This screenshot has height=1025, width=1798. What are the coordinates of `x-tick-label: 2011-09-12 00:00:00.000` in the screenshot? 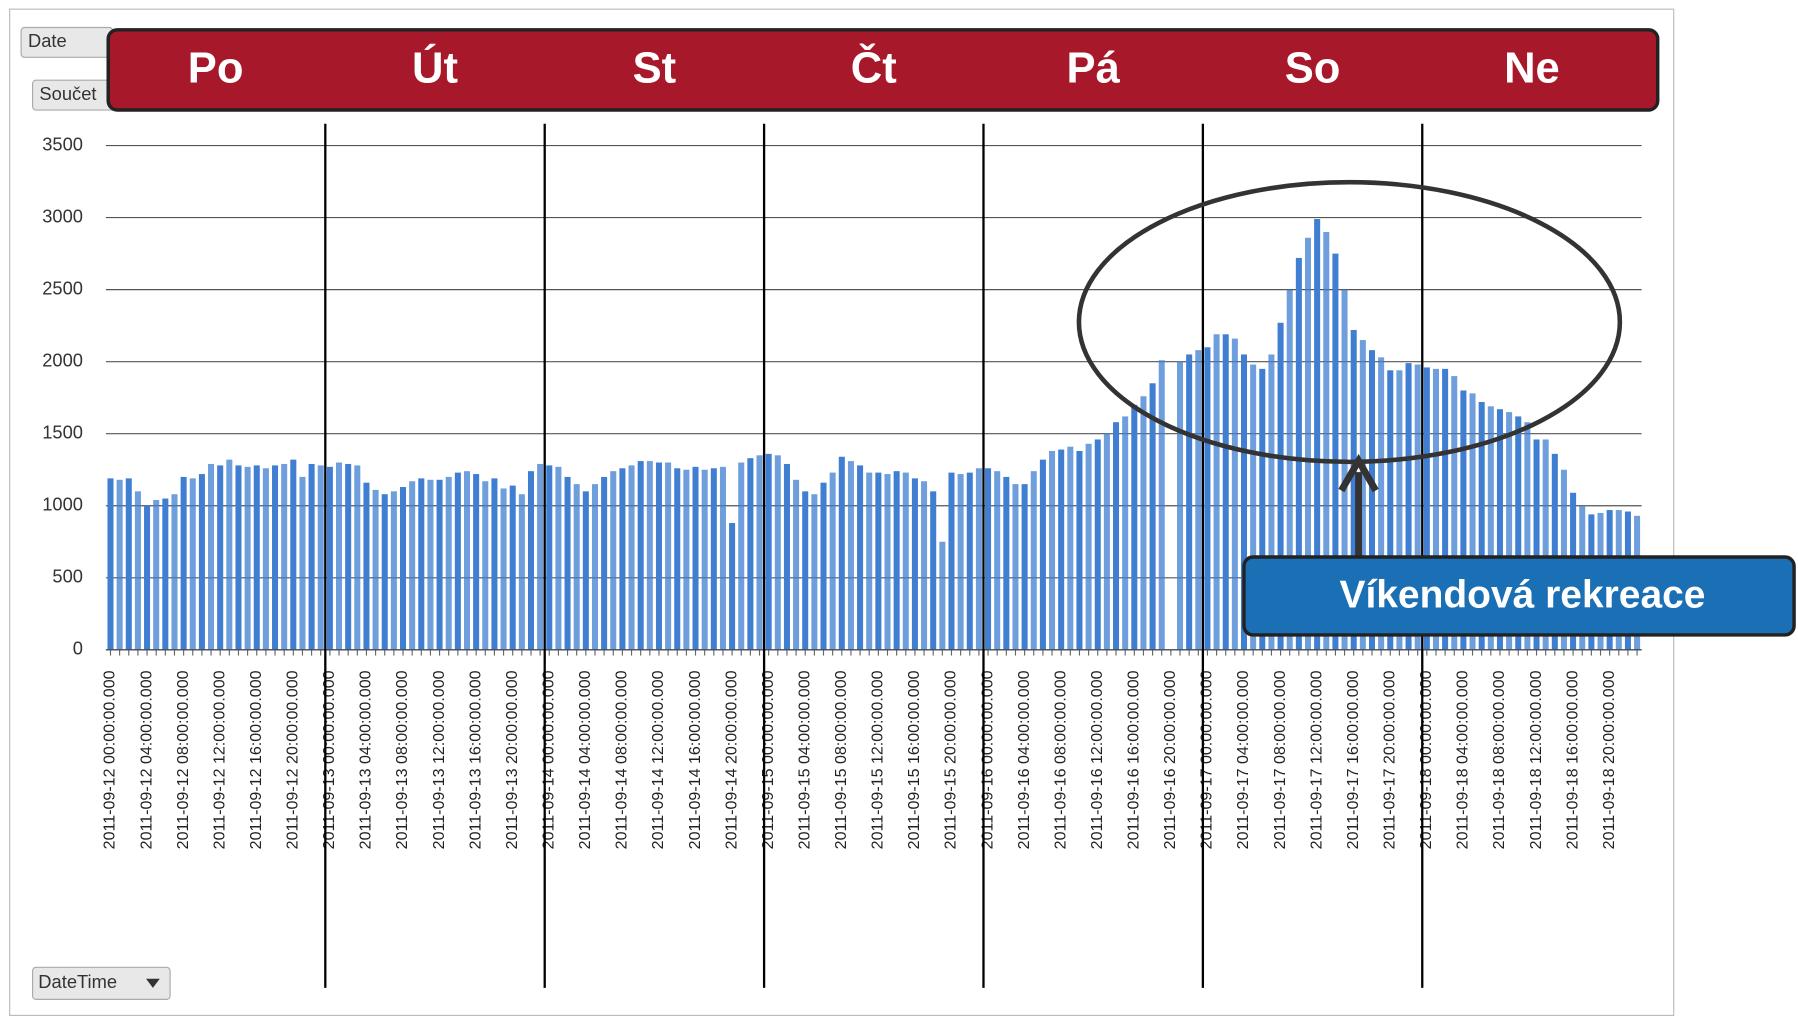 It's located at (110, 759).